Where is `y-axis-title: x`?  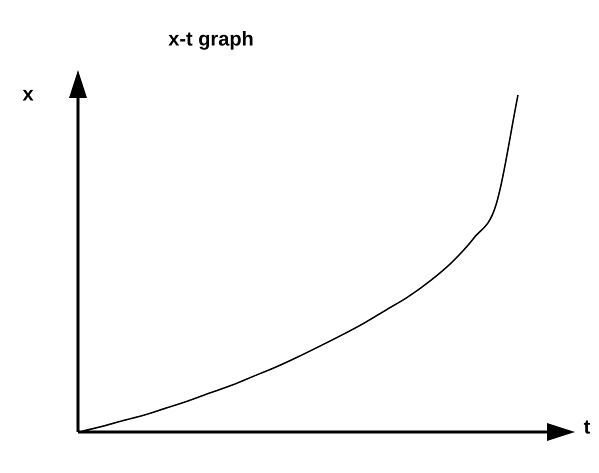
y-axis-title: x is located at coordinates (28, 95).